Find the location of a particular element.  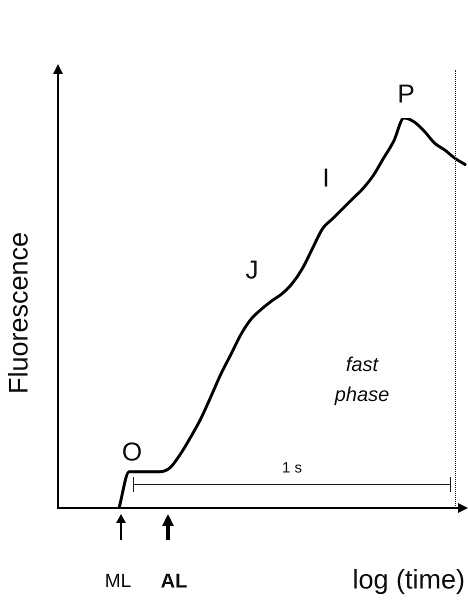

text: P is located at coordinates (406, 94).